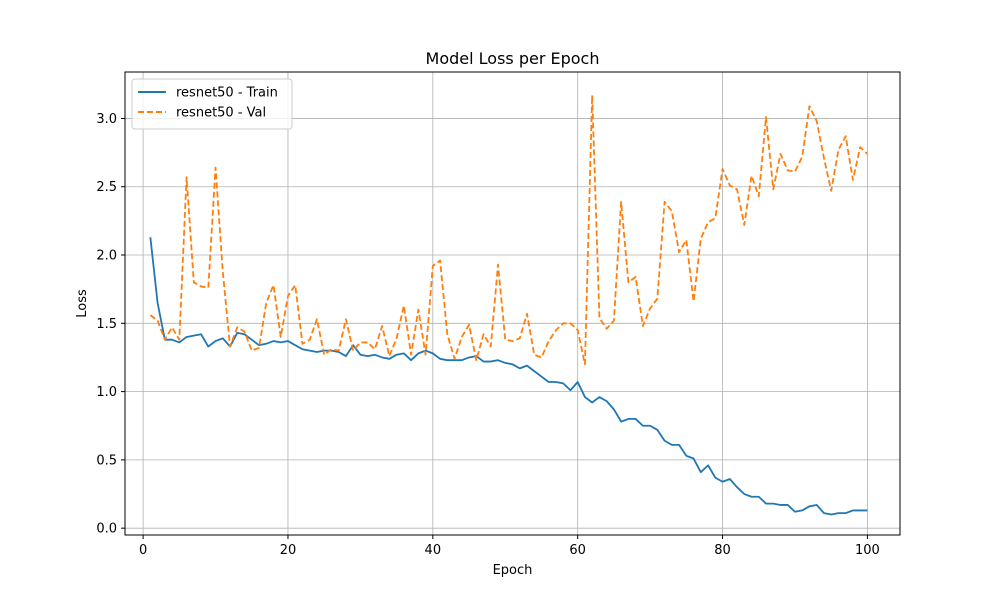 This screenshot has width=1000, height=600. Describe the element at coordinates (106, 529) in the screenshot. I see `y-tick-label: 0.0` at that location.